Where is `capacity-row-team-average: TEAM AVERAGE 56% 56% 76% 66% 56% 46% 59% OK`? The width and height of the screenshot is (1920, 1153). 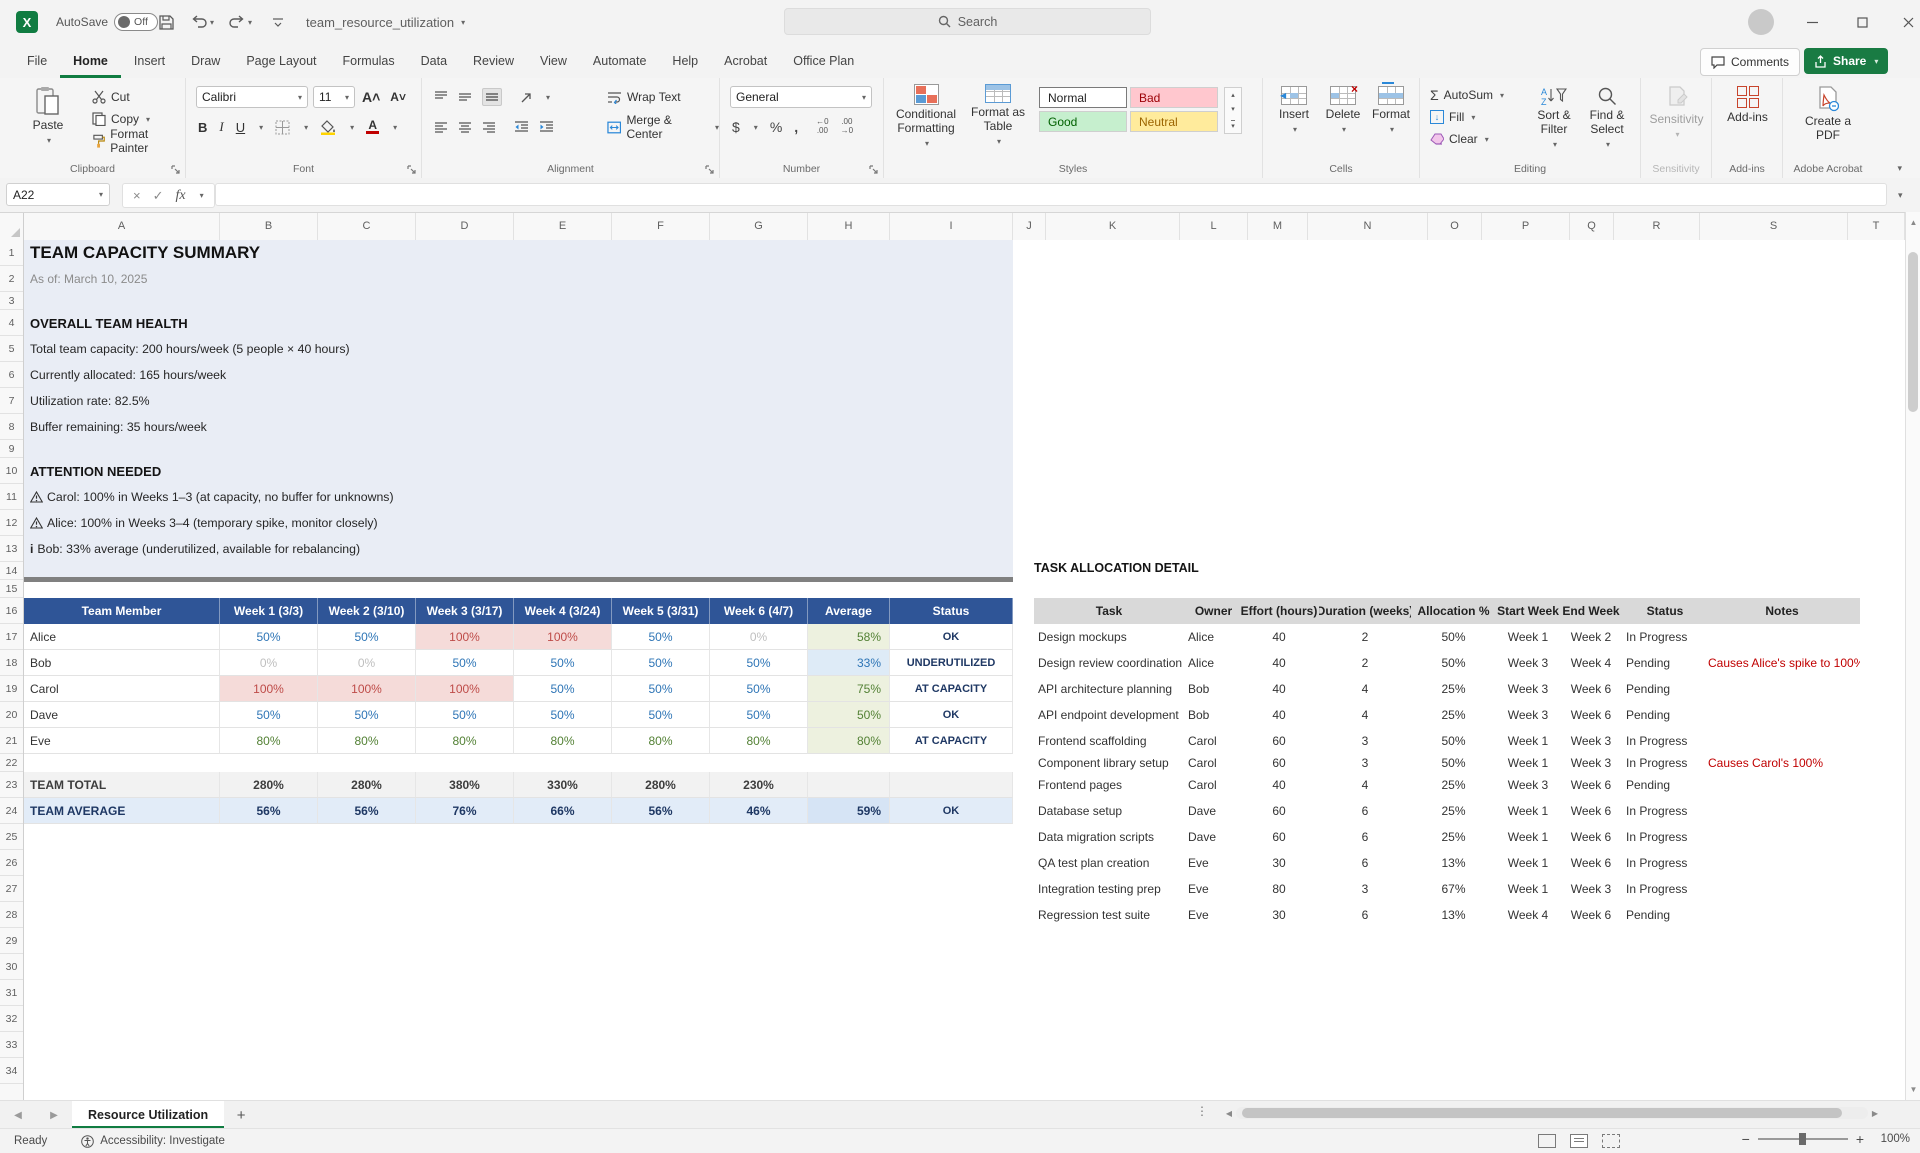 capacity-row-team-average: TEAM AVERAGE 56% 56% 76% 66% 56% 46% 59% OK is located at coordinates (518, 811).